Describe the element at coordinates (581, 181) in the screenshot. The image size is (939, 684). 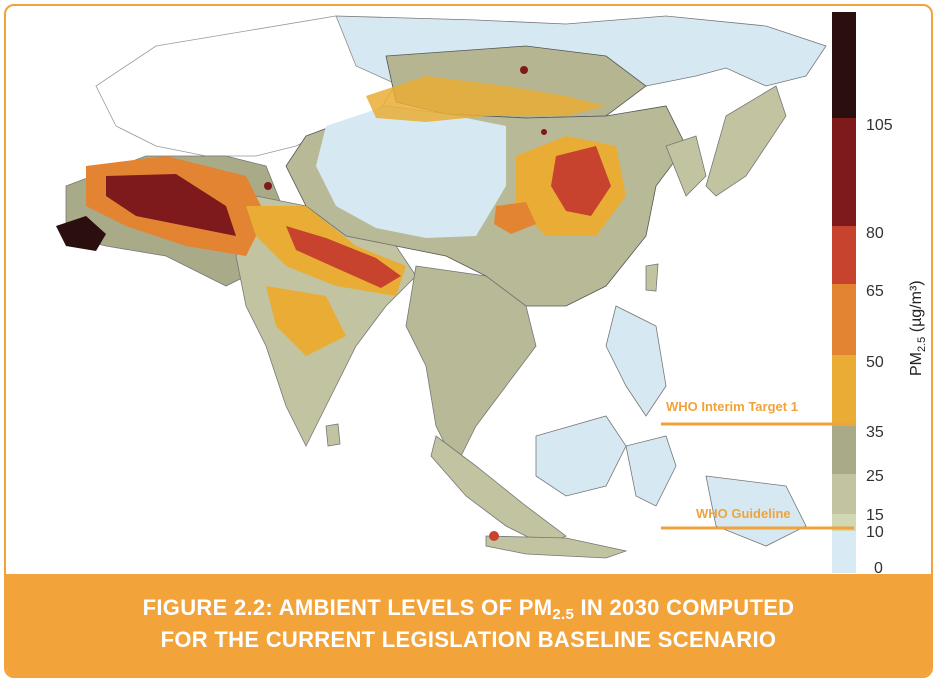
I see `north-china-hot` at that location.